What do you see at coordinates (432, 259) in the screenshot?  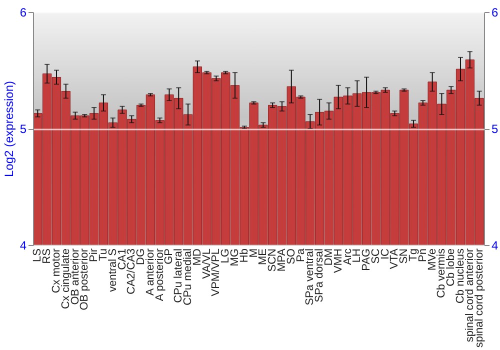 I see `x-tick-label: MVe` at bounding box center [432, 259].